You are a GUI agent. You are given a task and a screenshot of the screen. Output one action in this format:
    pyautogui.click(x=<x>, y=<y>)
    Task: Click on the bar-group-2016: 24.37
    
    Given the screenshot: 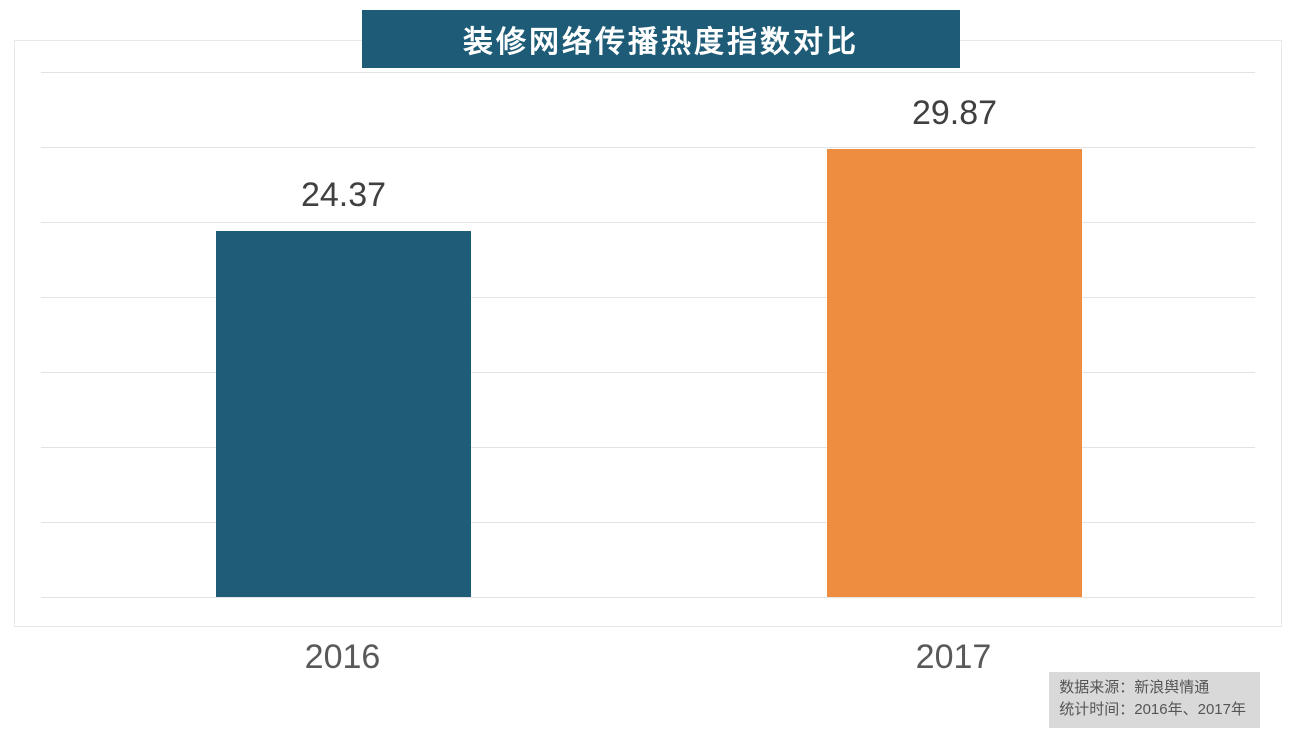 What is the action you would take?
    pyautogui.click(x=343, y=386)
    